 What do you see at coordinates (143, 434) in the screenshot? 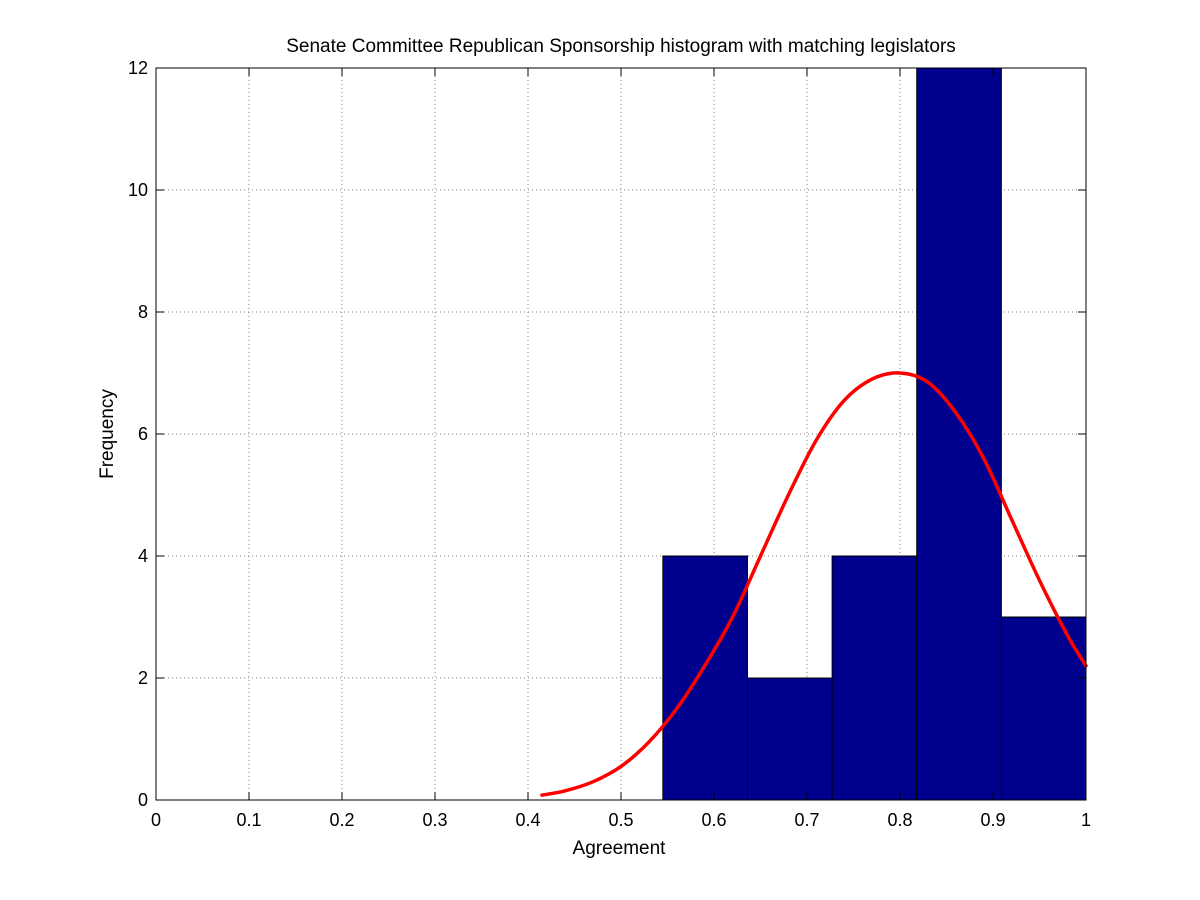
I see `y-tick-label: 6` at bounding box center [143, 434].